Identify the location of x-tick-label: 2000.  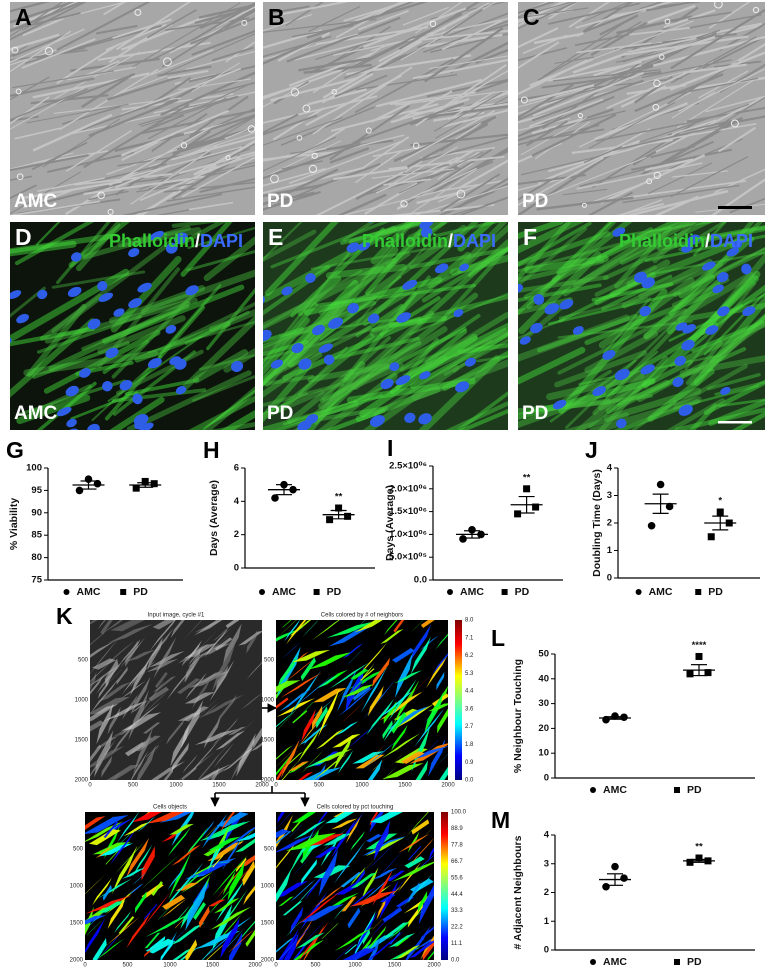
(255, 966).